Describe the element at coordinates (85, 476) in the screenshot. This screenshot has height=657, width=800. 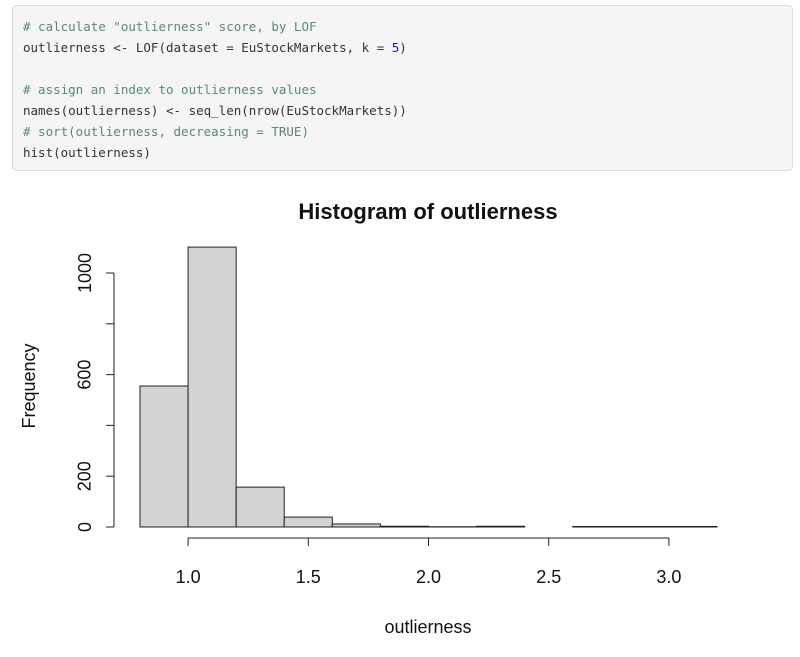
I see `y-tick-label: 200` at that location.